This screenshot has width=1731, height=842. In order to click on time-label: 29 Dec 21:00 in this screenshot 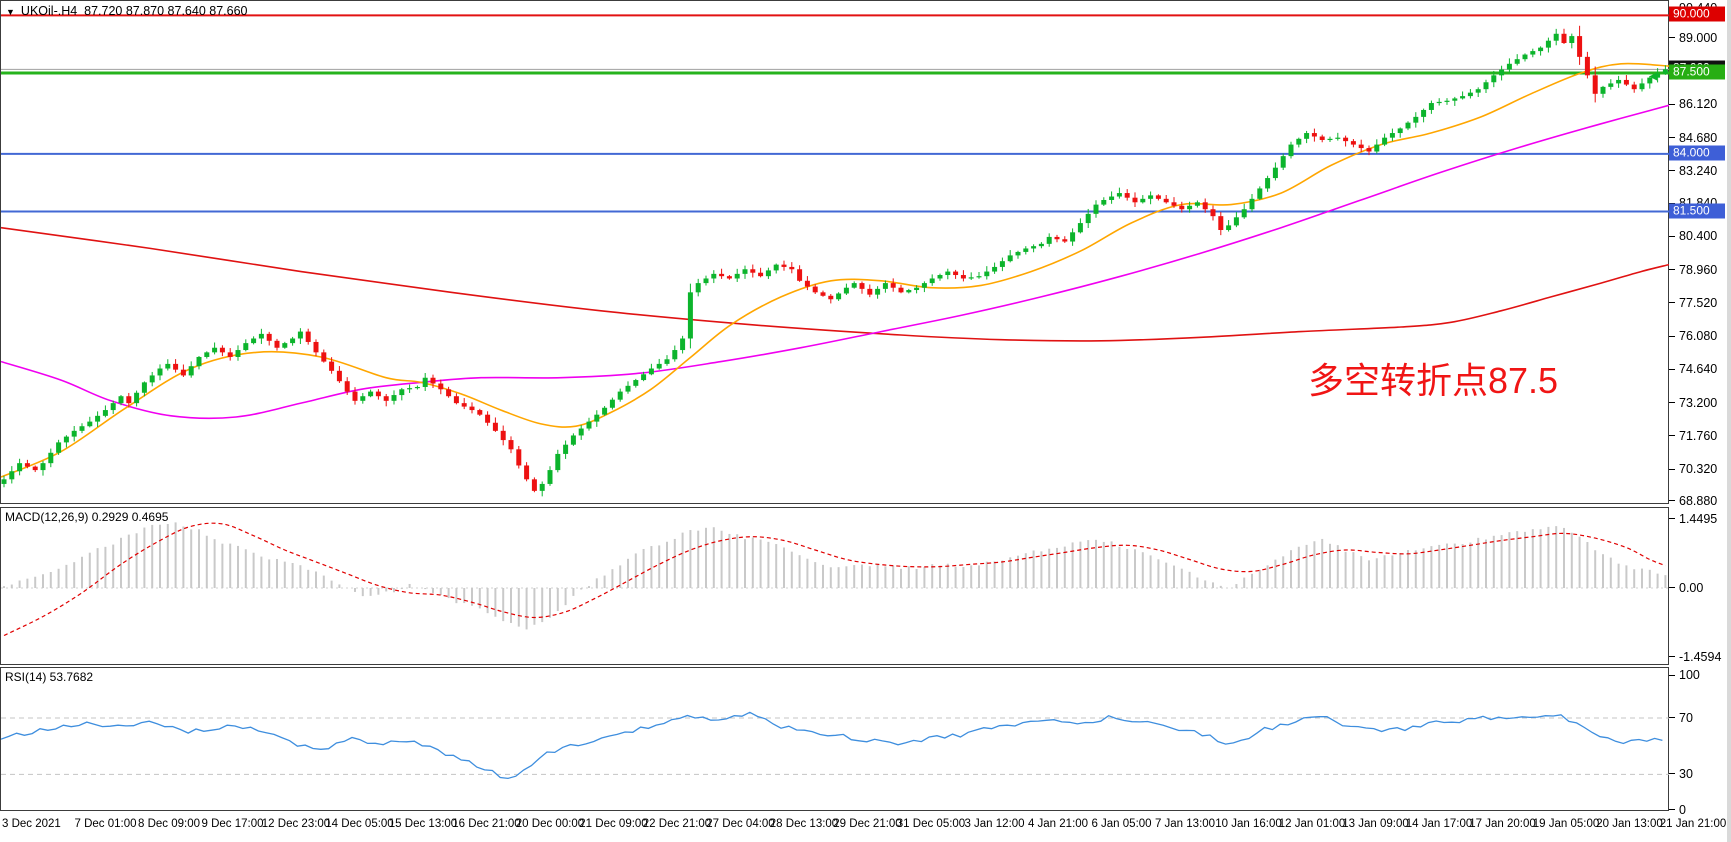, I will do `click(867, 824)`.